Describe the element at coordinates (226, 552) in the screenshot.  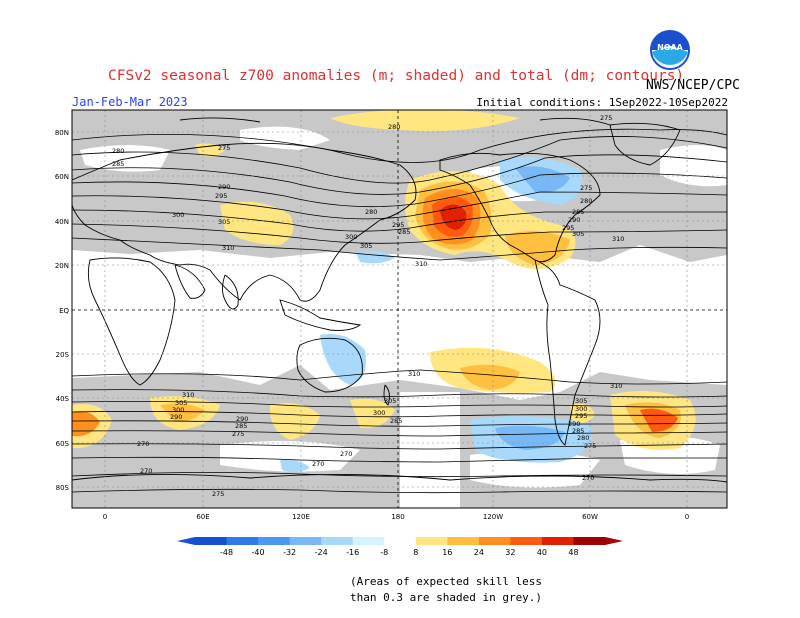
I see `colorbar-tick-label: -48` at that location.